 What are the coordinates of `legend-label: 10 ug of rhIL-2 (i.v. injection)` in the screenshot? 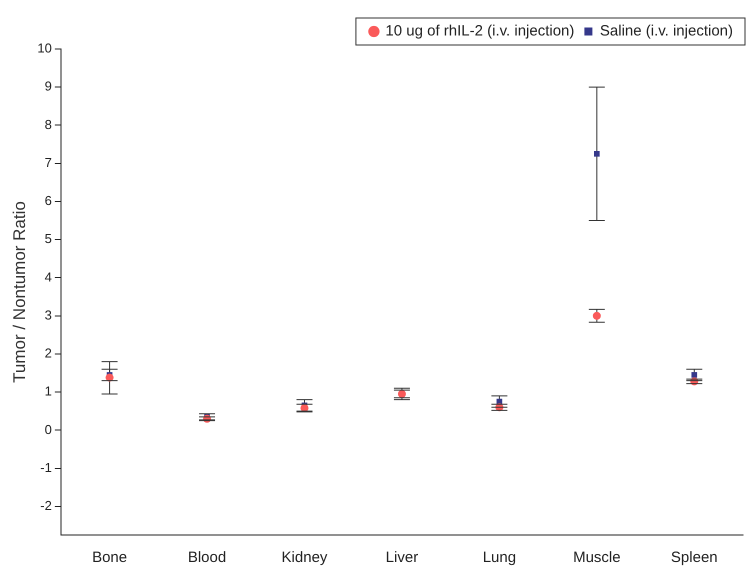 It's located at (479, 31).